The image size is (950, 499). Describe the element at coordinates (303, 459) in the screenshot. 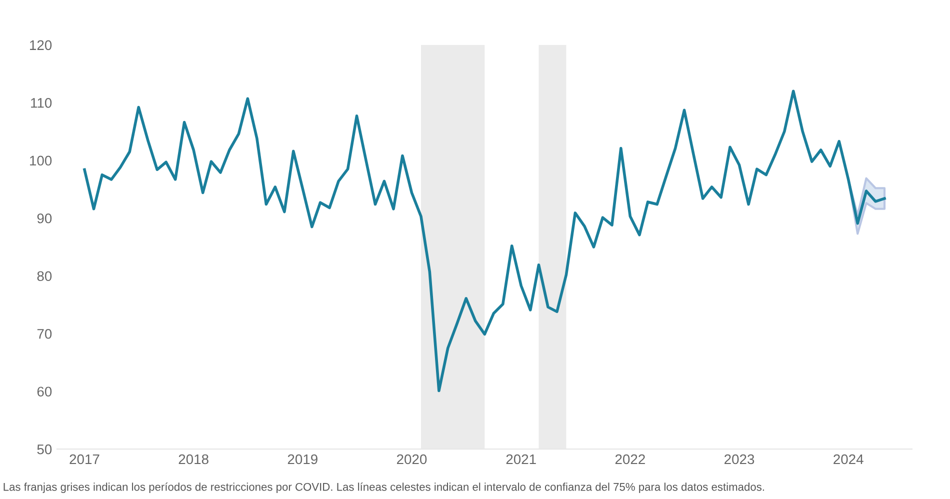

I see `x-tick-label: 2019` at that location.